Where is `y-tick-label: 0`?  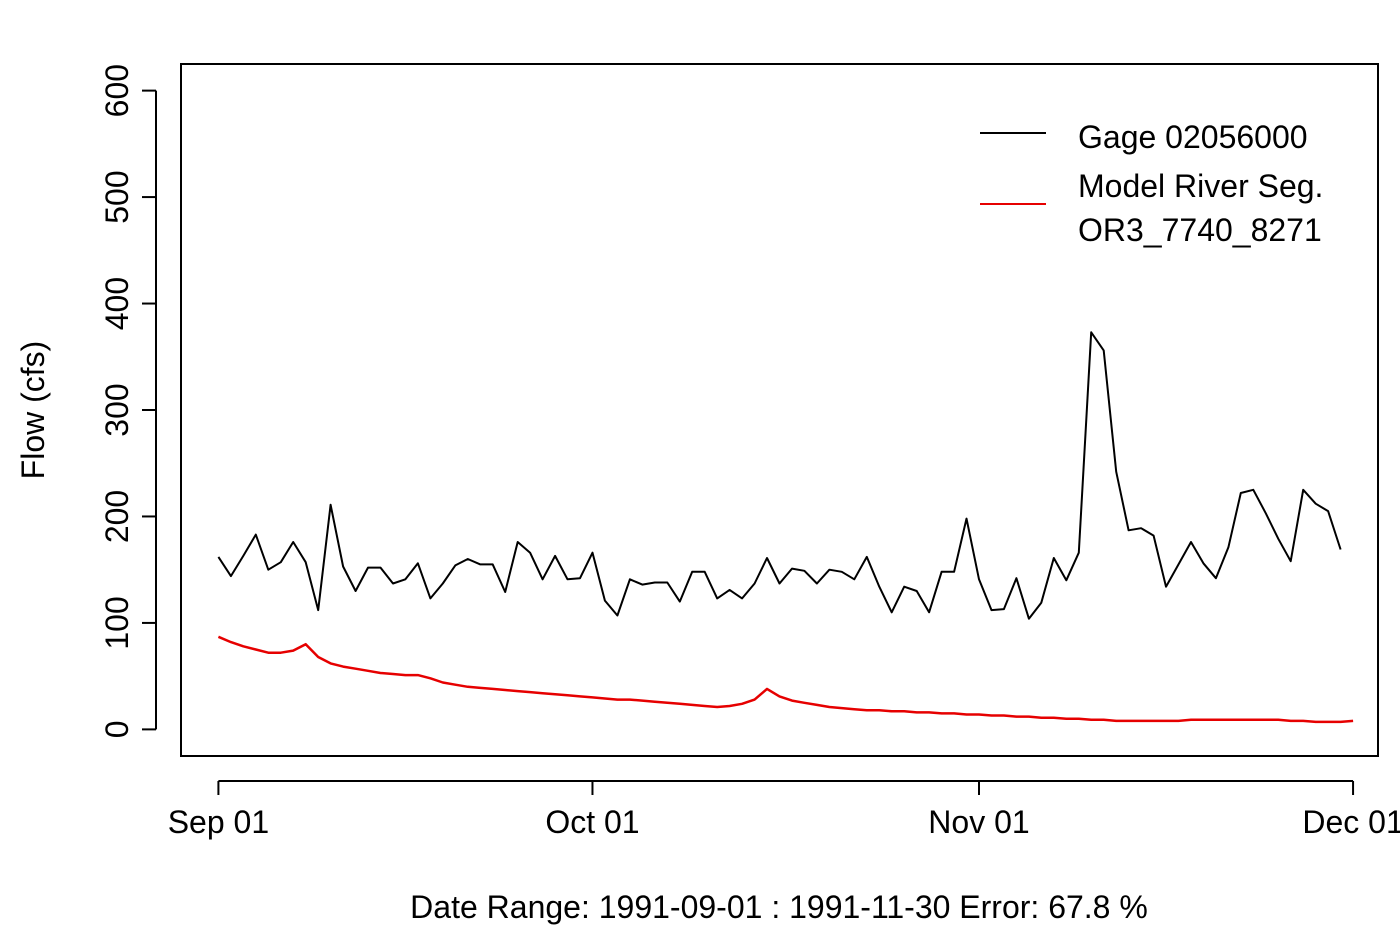
y-tick-label: 0 is located at coordinates (117, 729).